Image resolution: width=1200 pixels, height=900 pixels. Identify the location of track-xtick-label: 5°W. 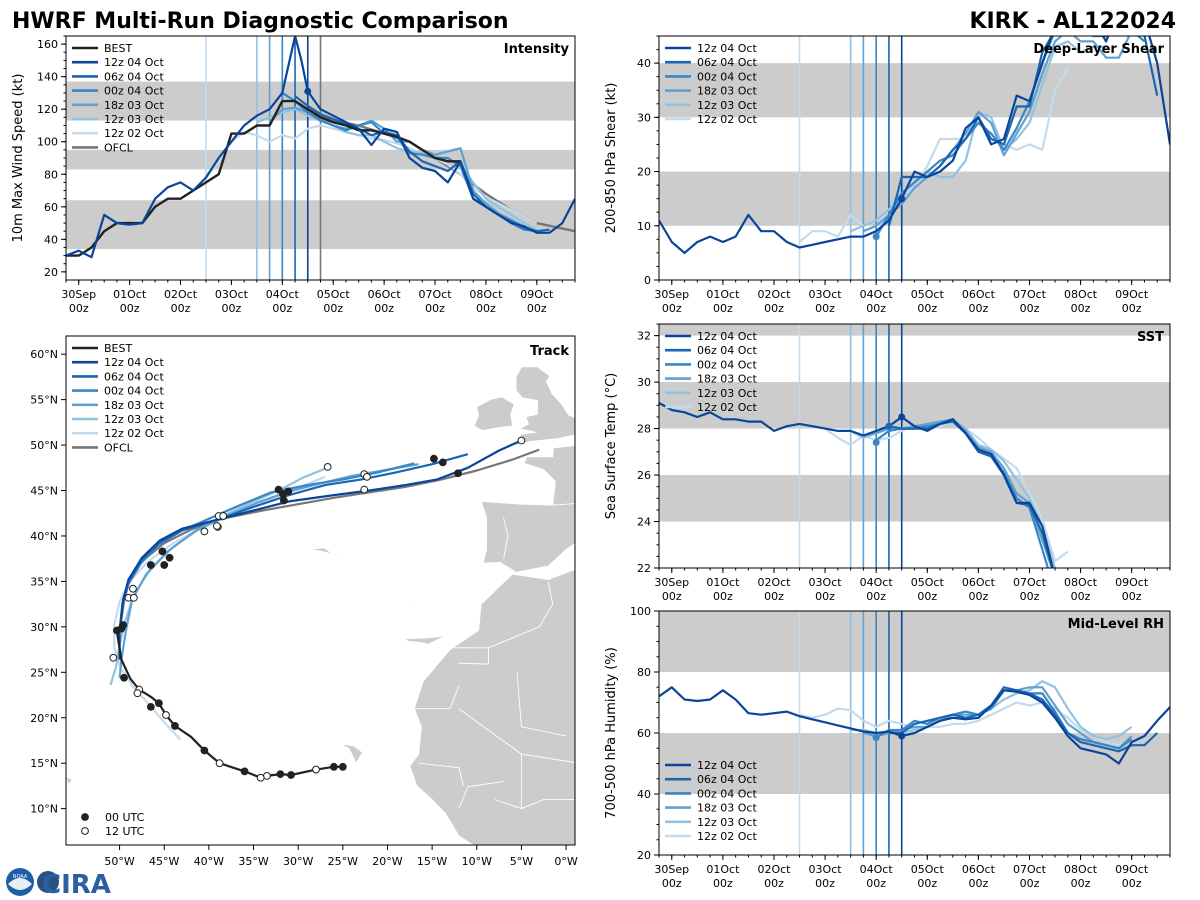
(521, 861).